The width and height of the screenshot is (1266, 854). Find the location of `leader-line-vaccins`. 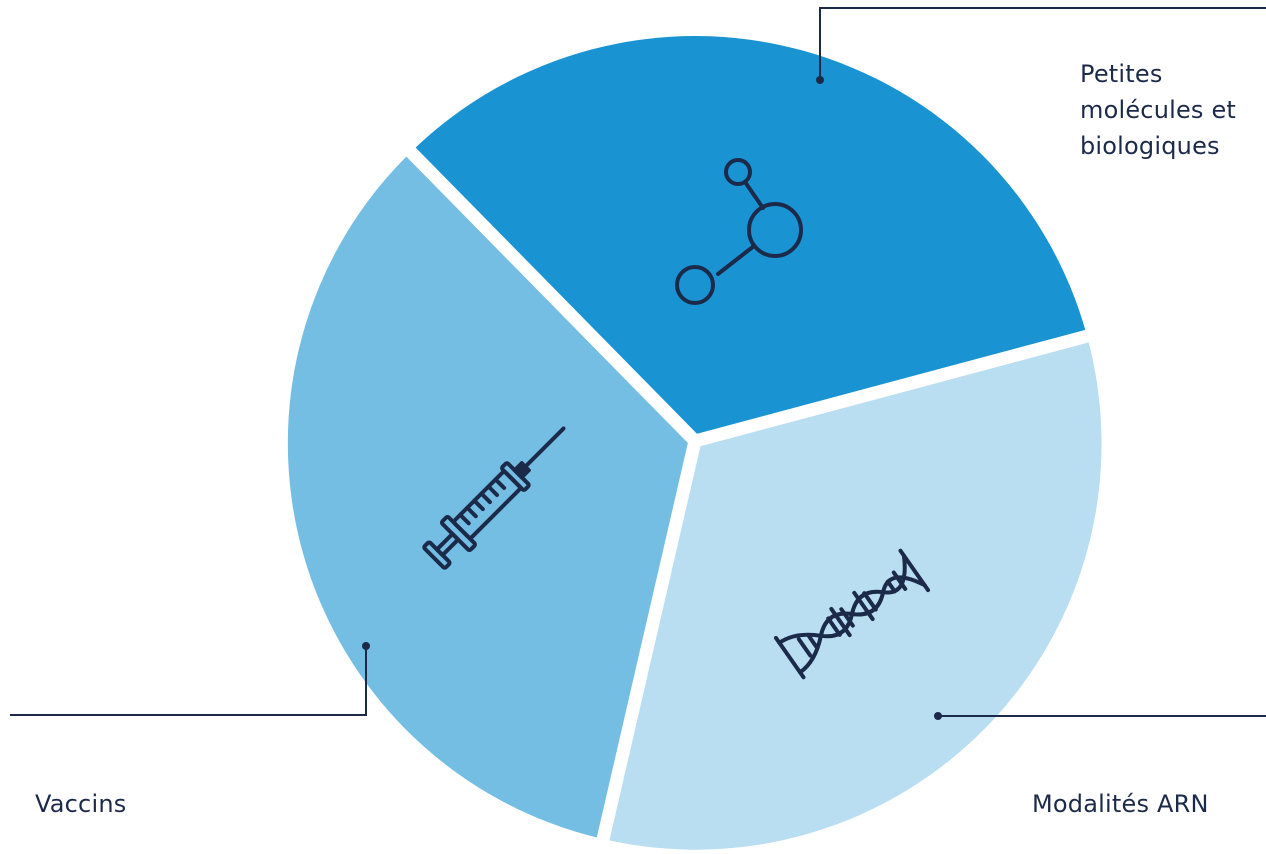

leader-line-vaccins is located at coordinates (190, 679).